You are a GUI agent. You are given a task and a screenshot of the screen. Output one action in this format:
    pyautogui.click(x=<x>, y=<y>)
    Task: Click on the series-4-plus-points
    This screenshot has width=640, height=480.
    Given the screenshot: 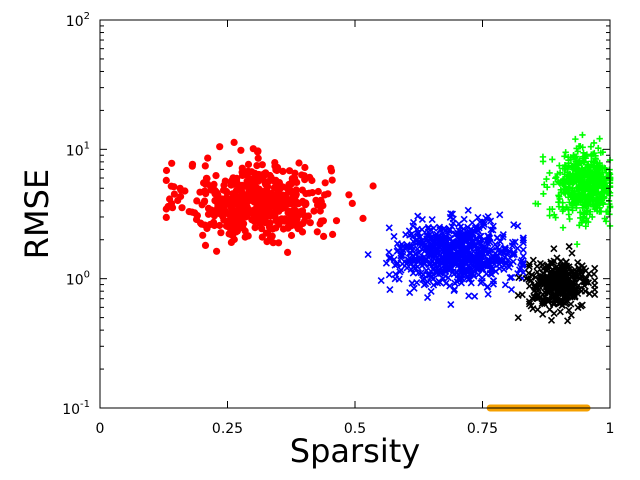 What is the action you would take?
    pyautogui.click(x=573, y=189)
    